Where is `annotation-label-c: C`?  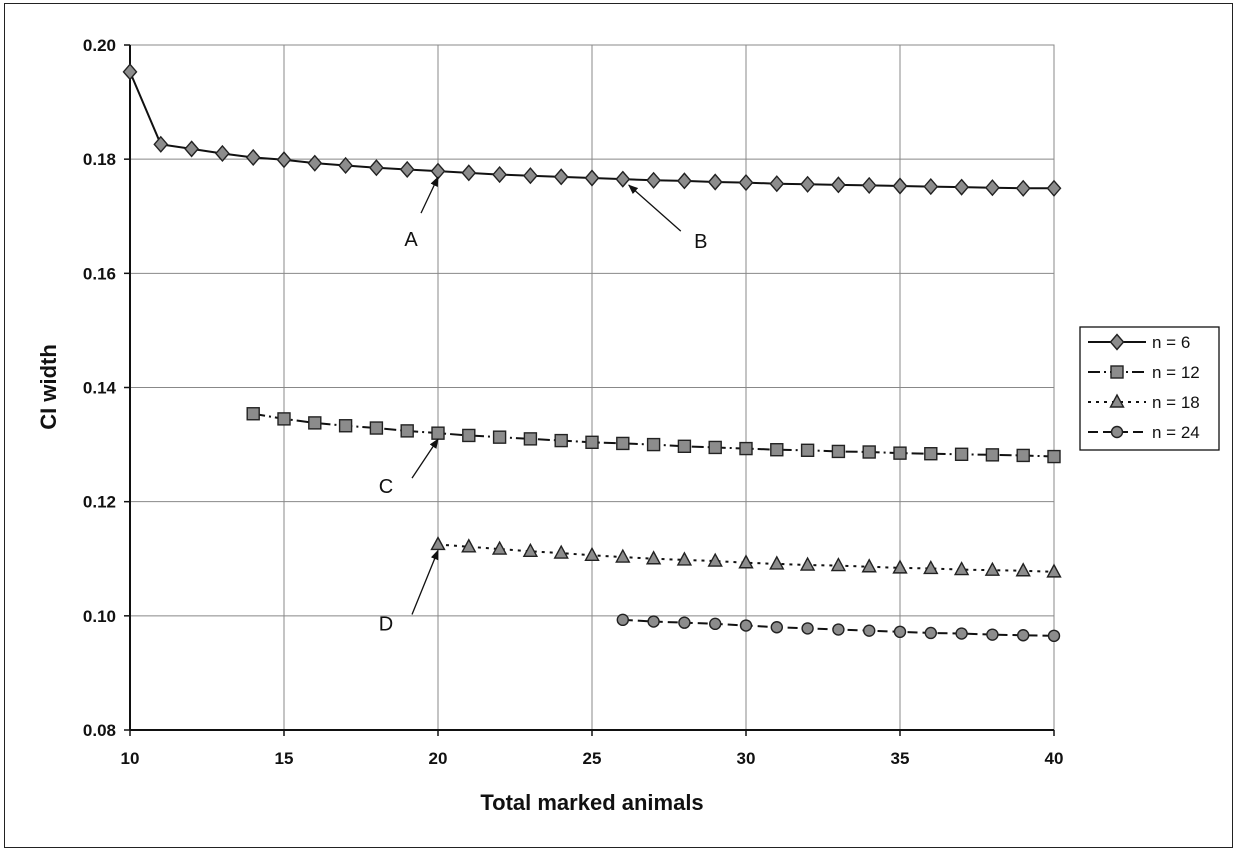
annotation-label-c: C is located at coordinates (386, 487).